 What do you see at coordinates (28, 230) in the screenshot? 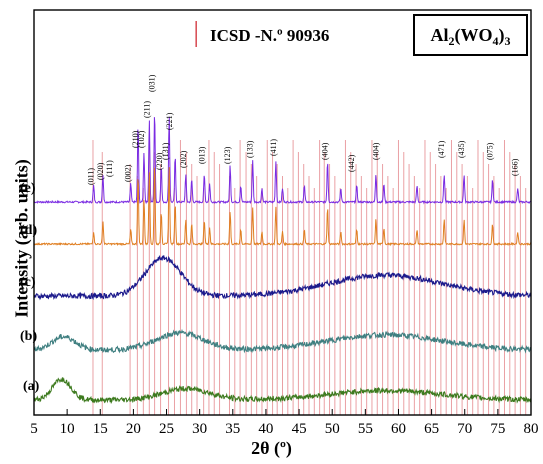
I see `series-label: (d)` at bounding box center [28, 230].